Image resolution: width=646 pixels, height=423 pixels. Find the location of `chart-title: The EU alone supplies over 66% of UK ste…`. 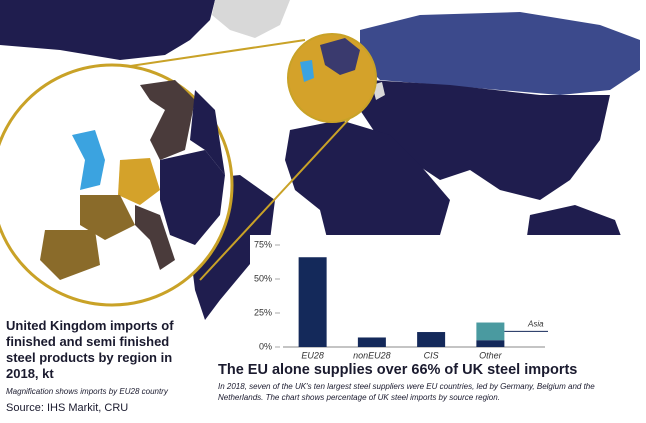

chart-title: The EU alone supplies over 66% of UK ste… is located at coordinates (398, 370).